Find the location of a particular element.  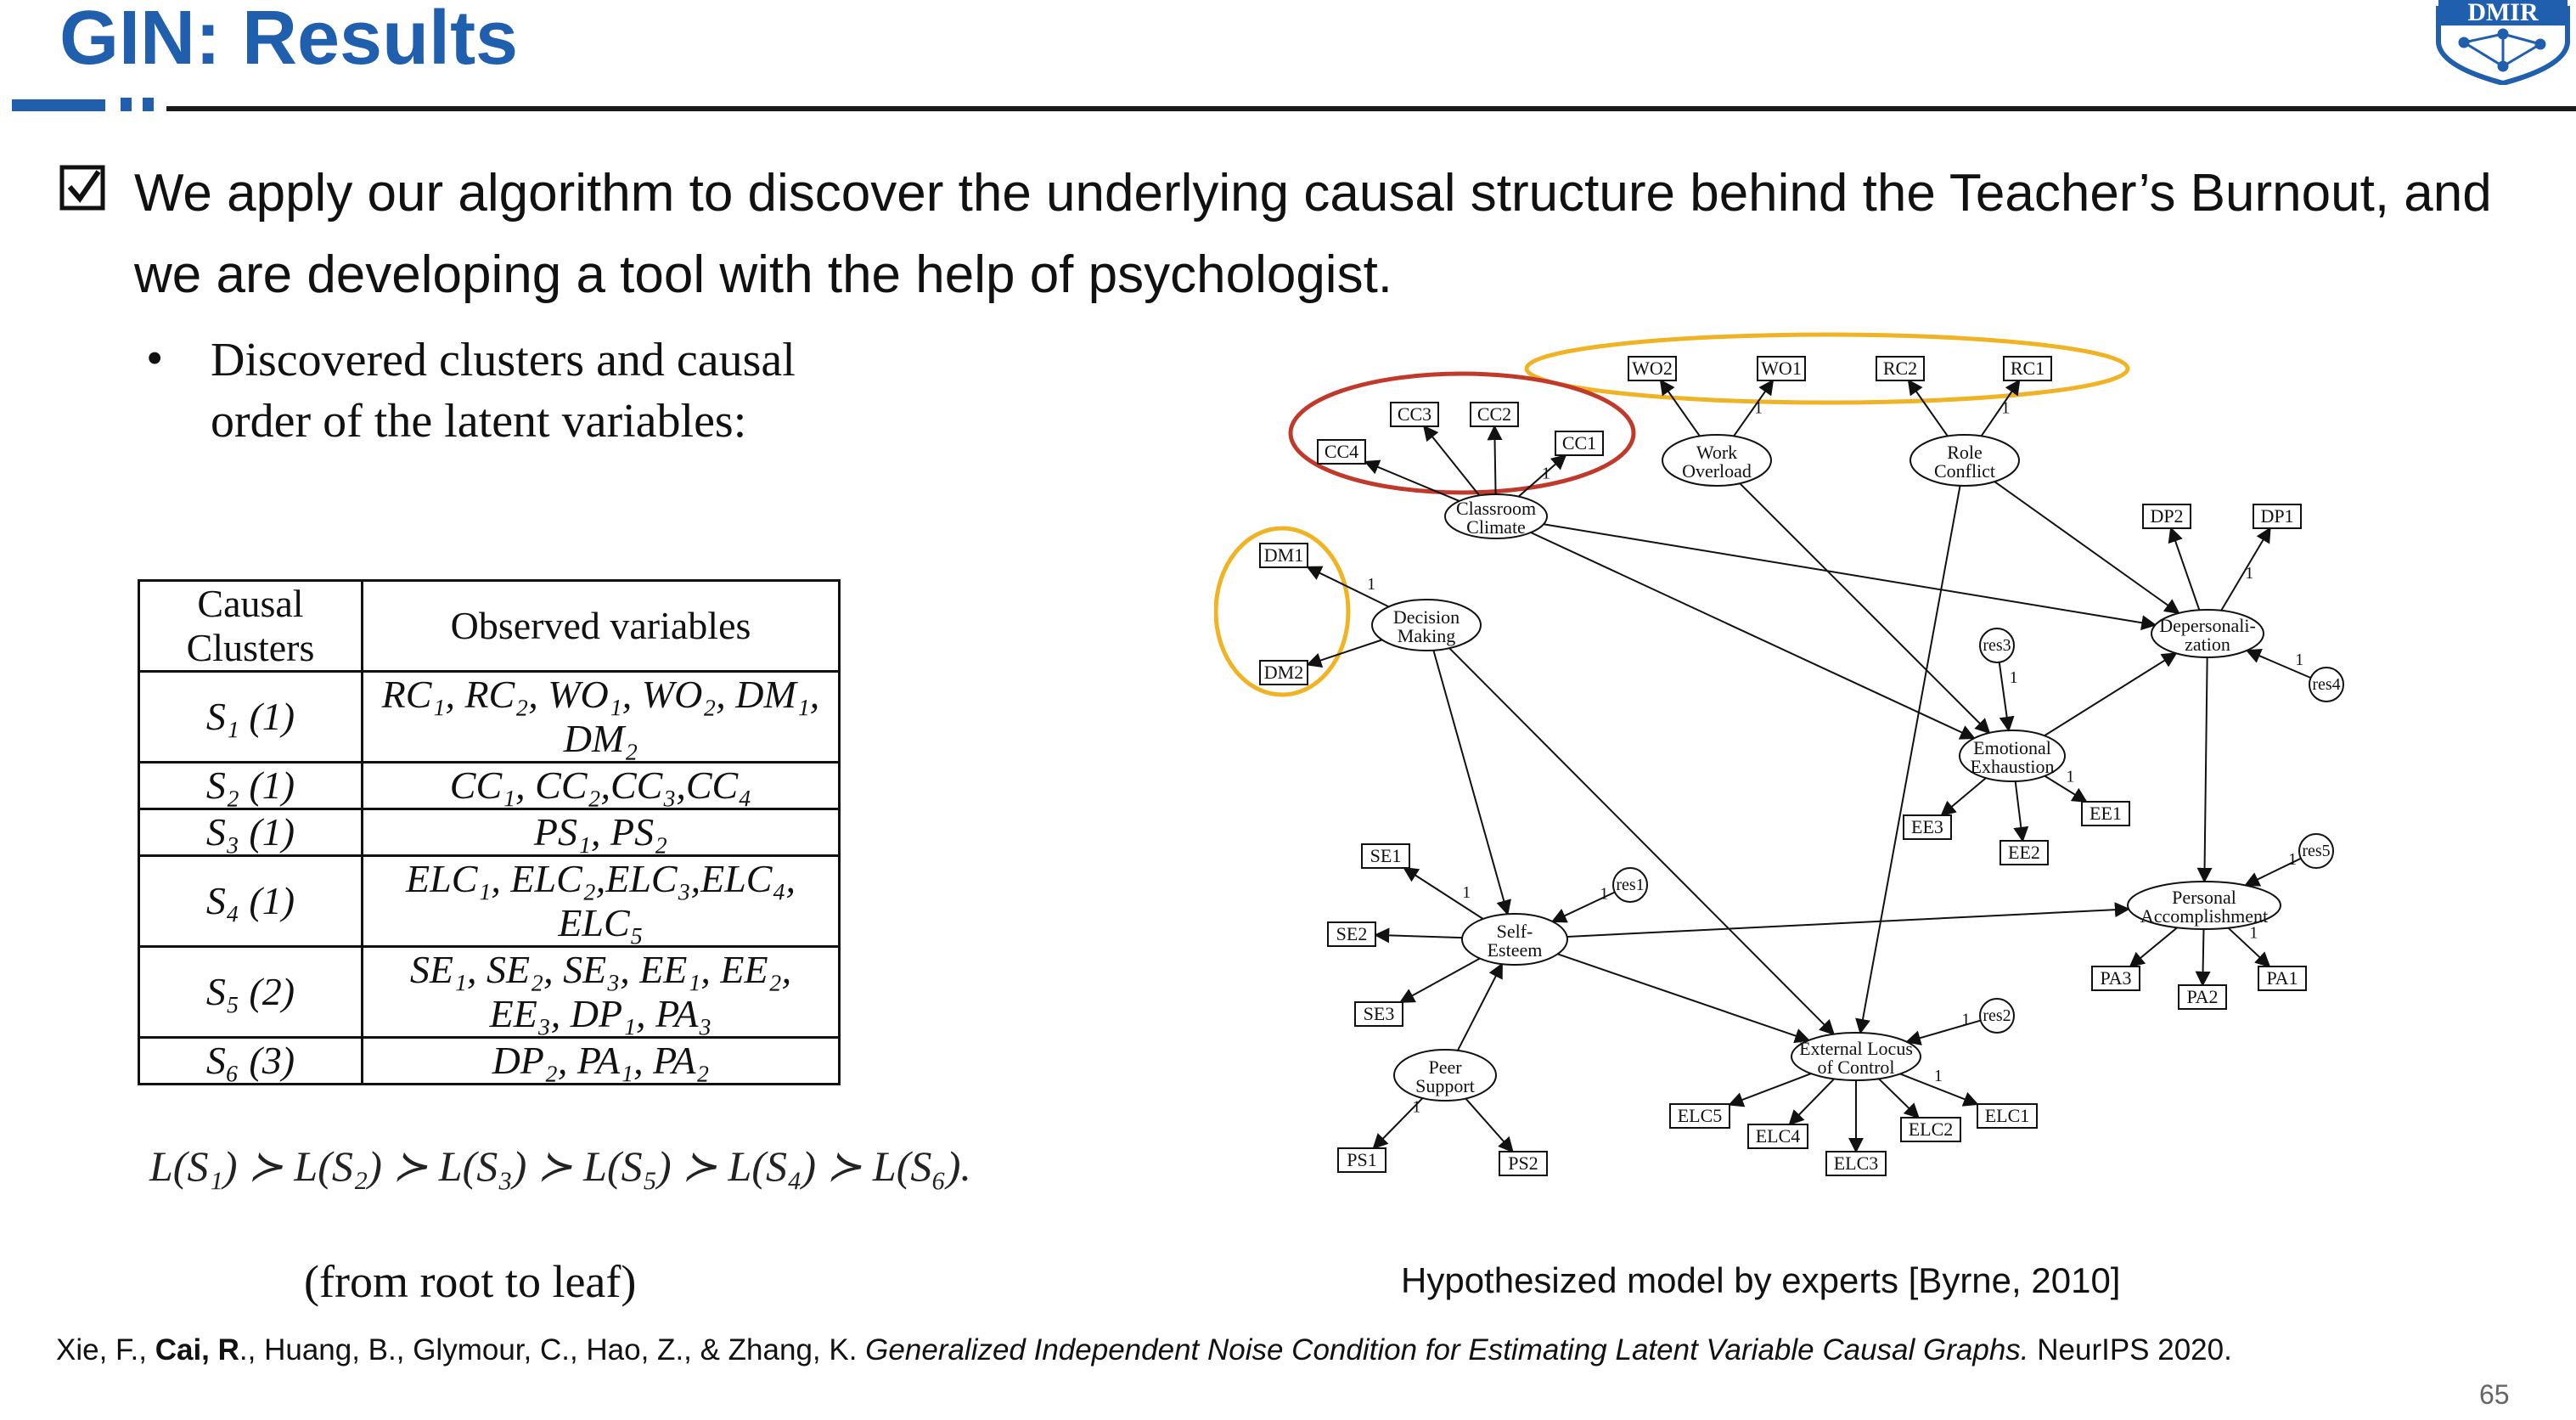

citation-venue: NeurIPS 2020. is located at coordinates (2130, 1350).